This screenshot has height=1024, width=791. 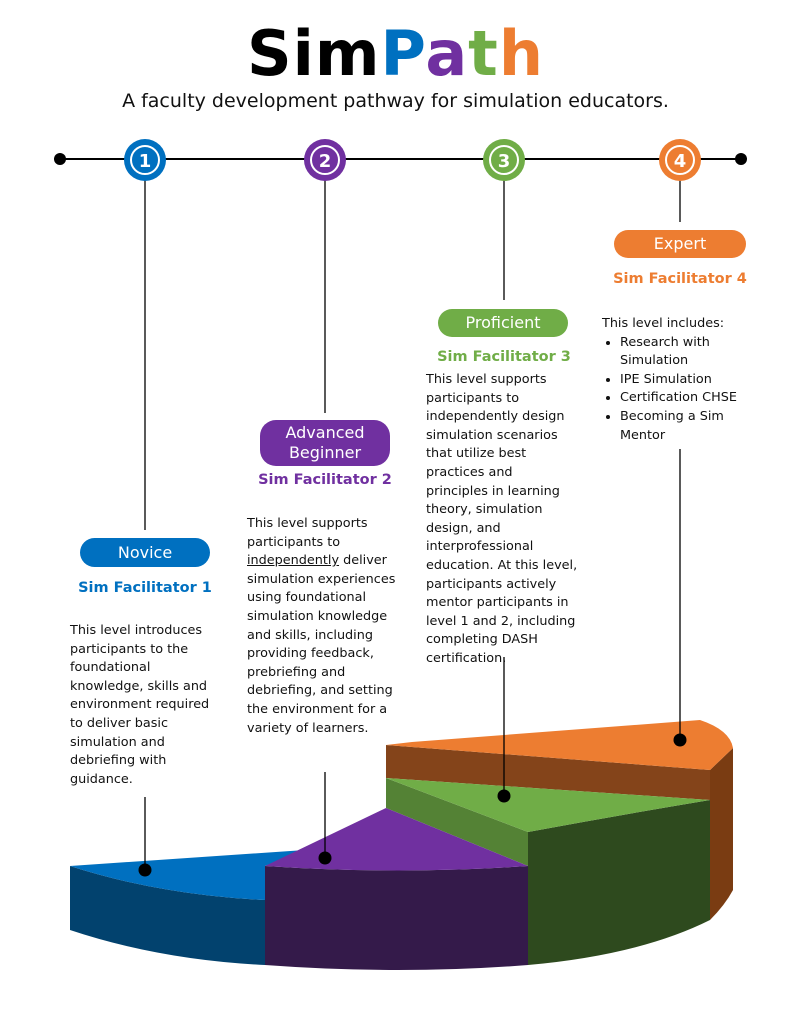 I want to click on pie-novice-top, so click(x=187, y=875).